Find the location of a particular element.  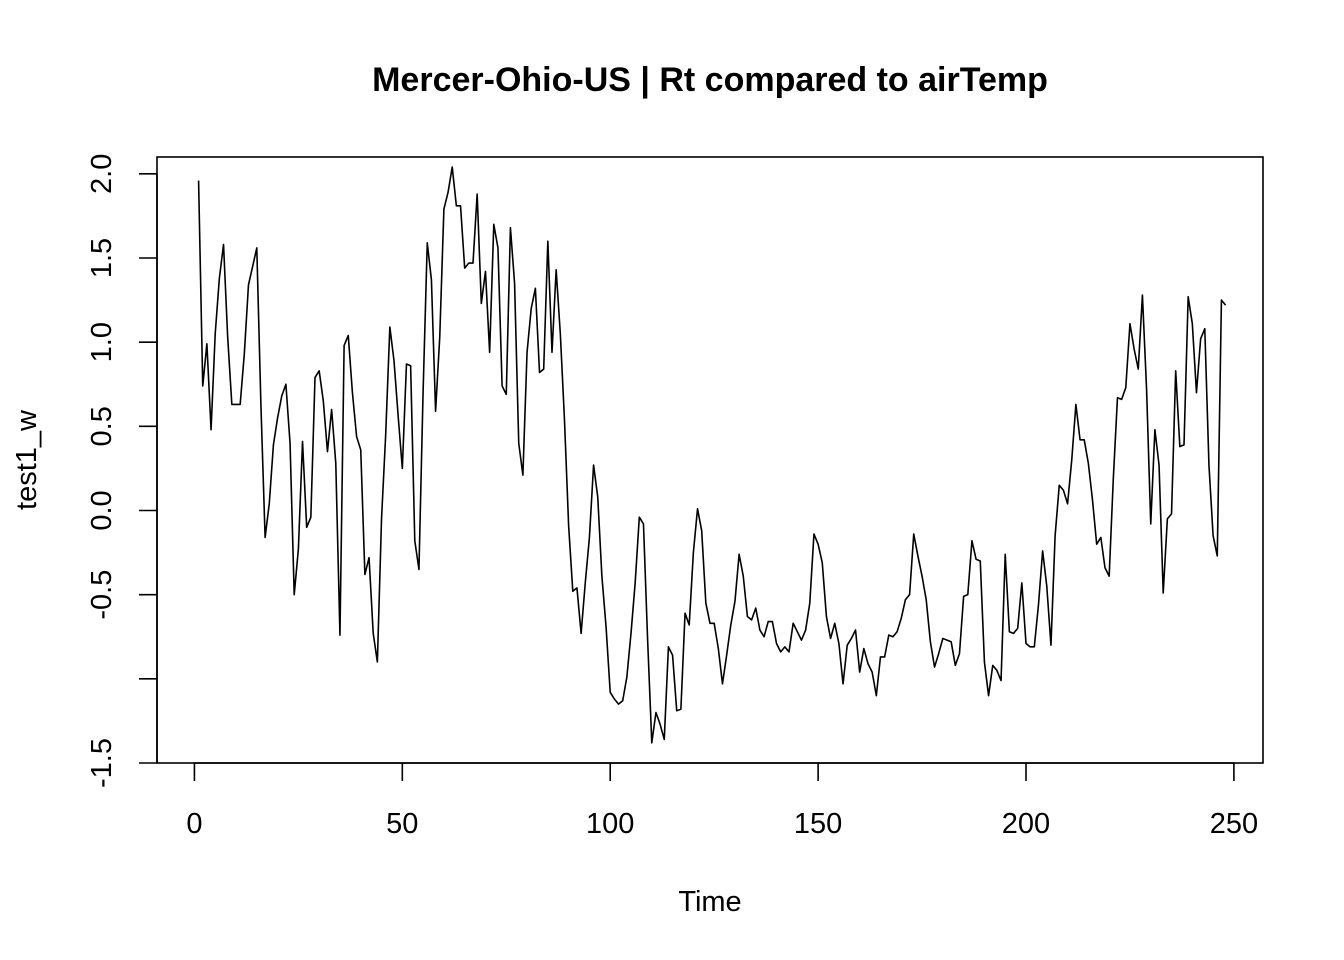

y-tick-label: -1.5 is located at coordinates (102, 763).